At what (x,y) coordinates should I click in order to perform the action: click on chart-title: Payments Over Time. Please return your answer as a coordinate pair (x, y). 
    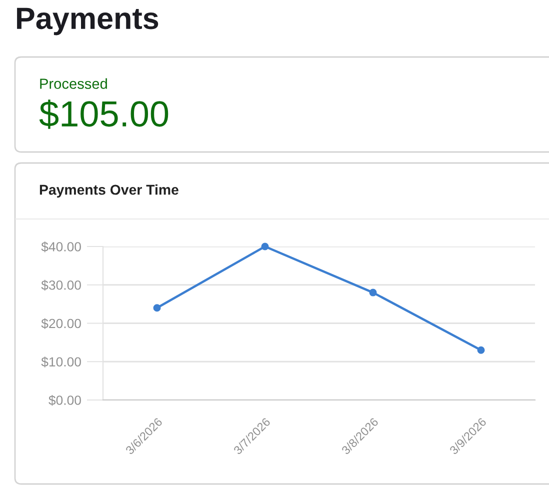
    Looking at the image, I should click on (109, 191).